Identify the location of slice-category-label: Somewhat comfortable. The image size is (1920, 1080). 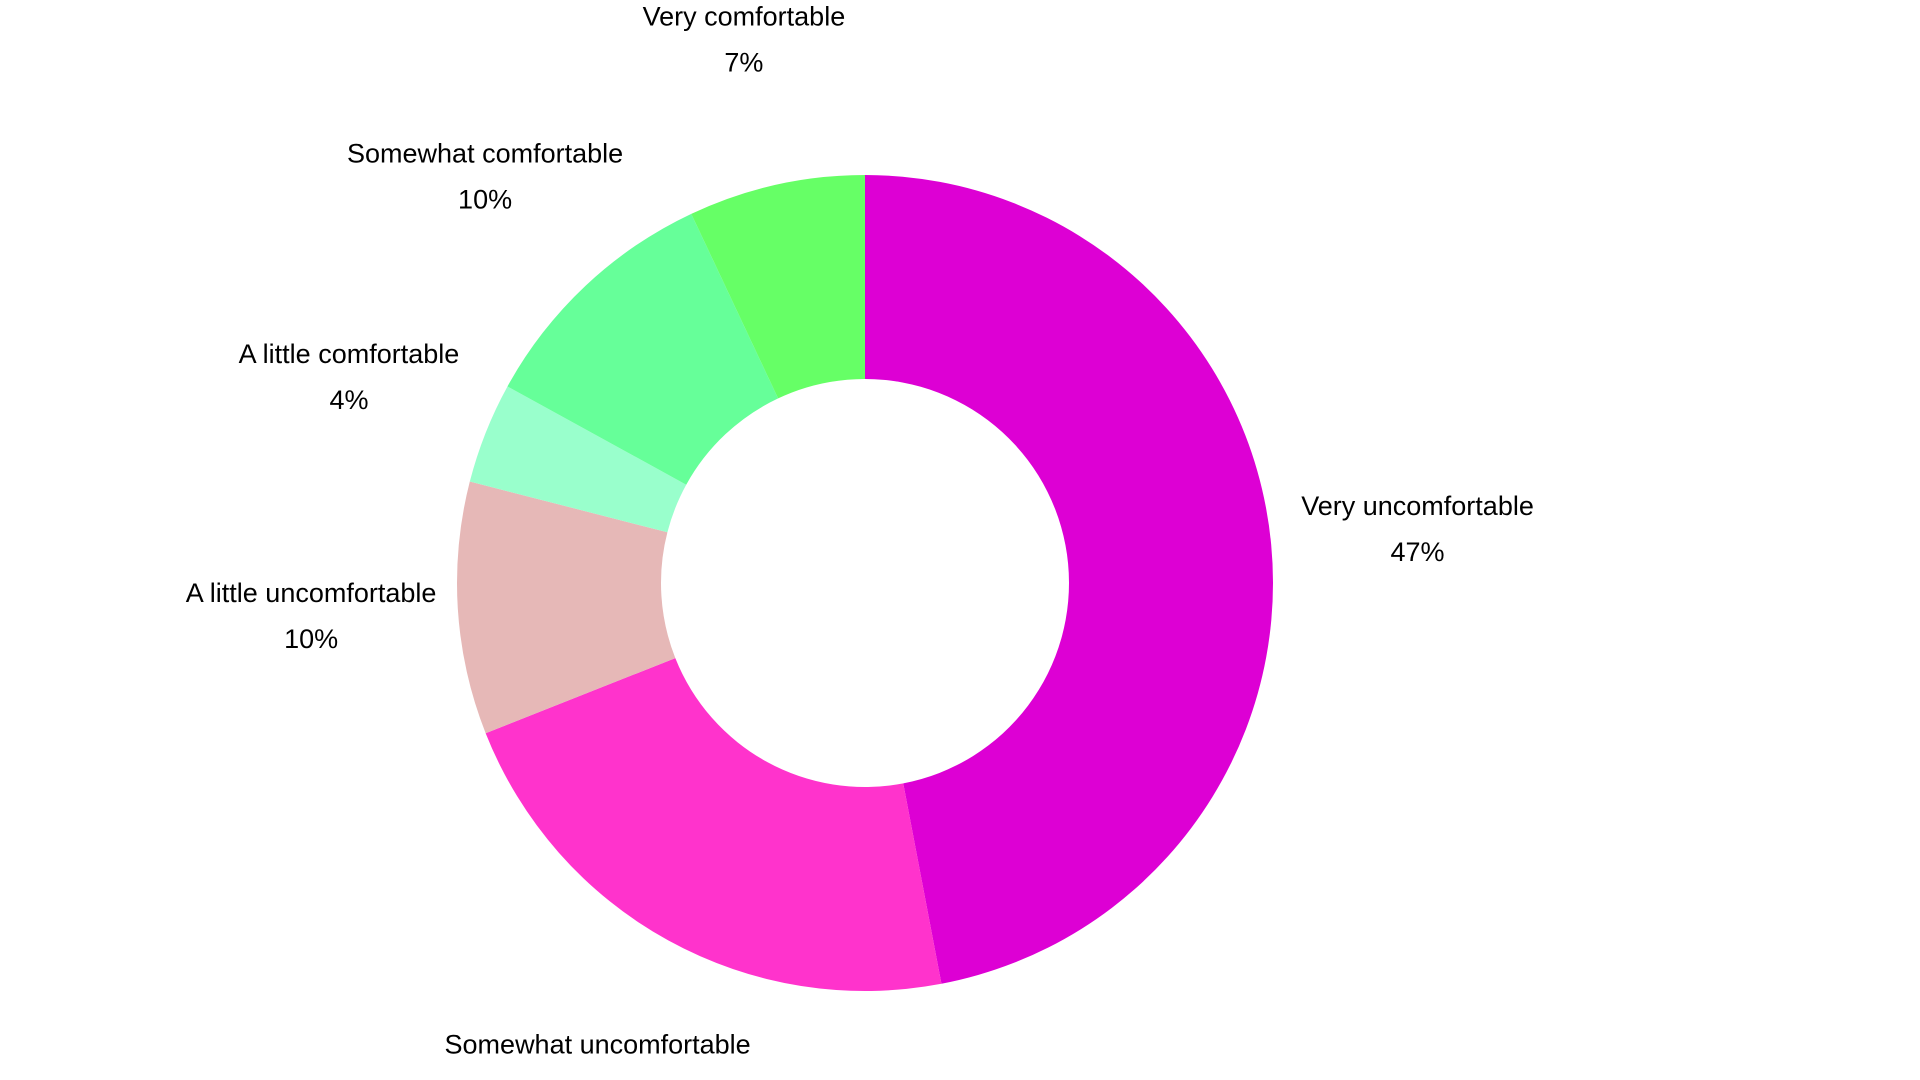
(485, 154).